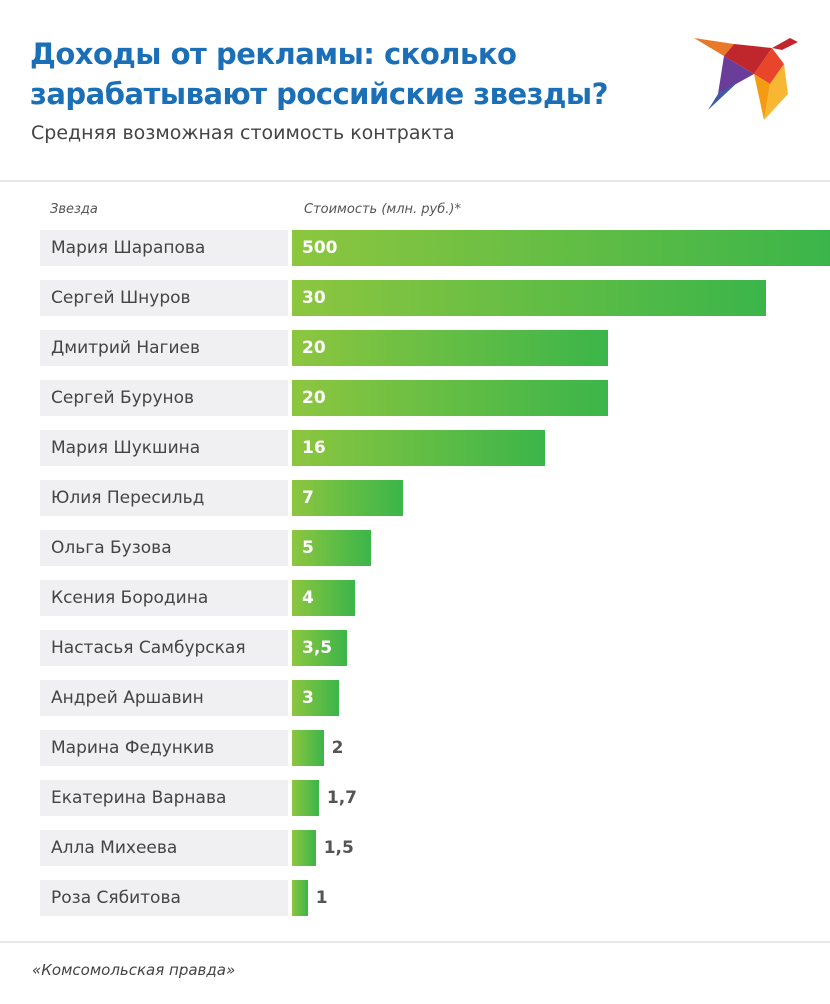 This screenshot has width=830, height=1004. Describe the element at coordinates (164, 448) in the screenshot. I see `category-label: Мария Шукшина` at that location.